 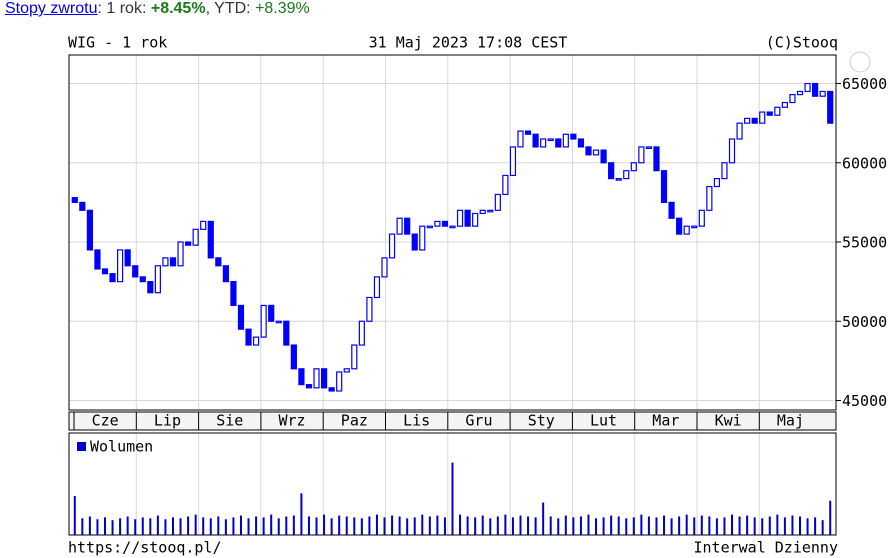 I want to click on x-tick-label: Lis, so click(x=416, y=421).